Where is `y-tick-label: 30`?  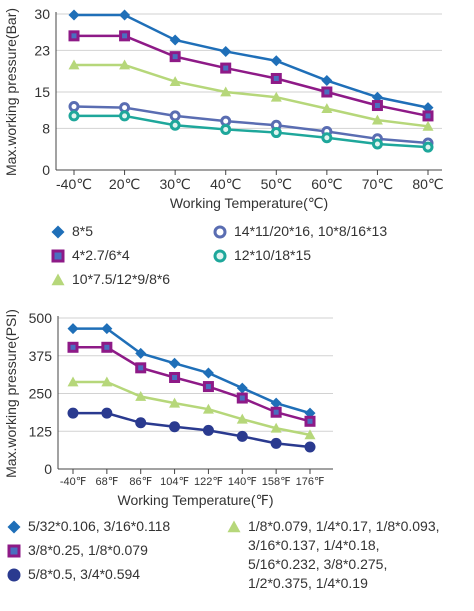
y-tick-label: 30 is located at coordinates (42, 14).